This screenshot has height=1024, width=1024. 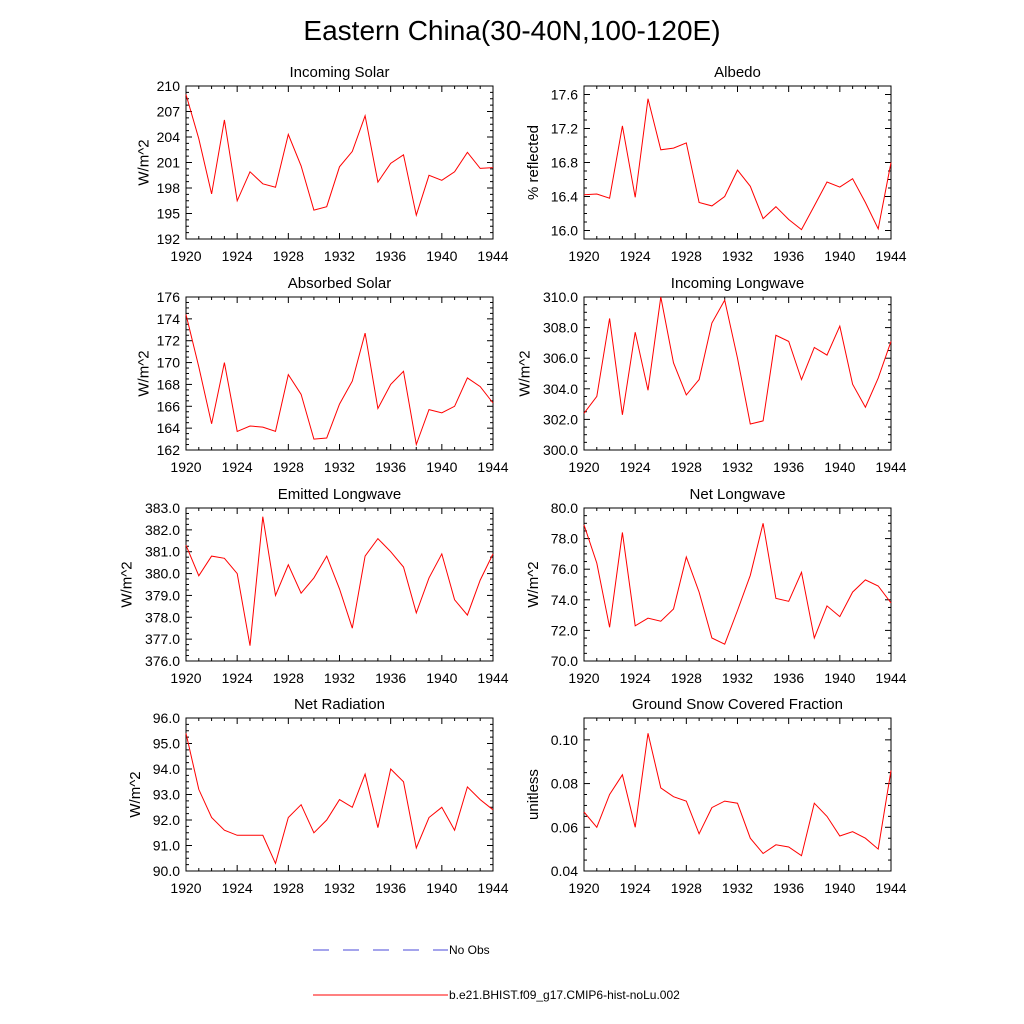 What do you see at coordinates (560, 389) in the screenshot?
I see `y-tick-label: 304.0` at bounding box center [560, 389].